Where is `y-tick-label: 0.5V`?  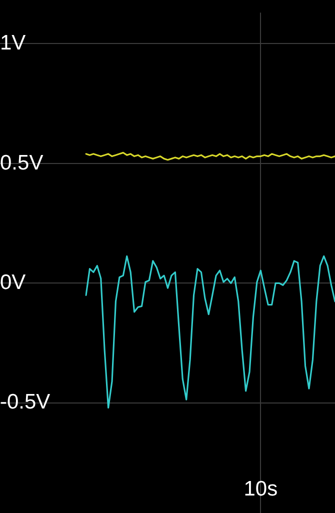 y-tick-label: 0.5V is located at coordinates (22, 162).